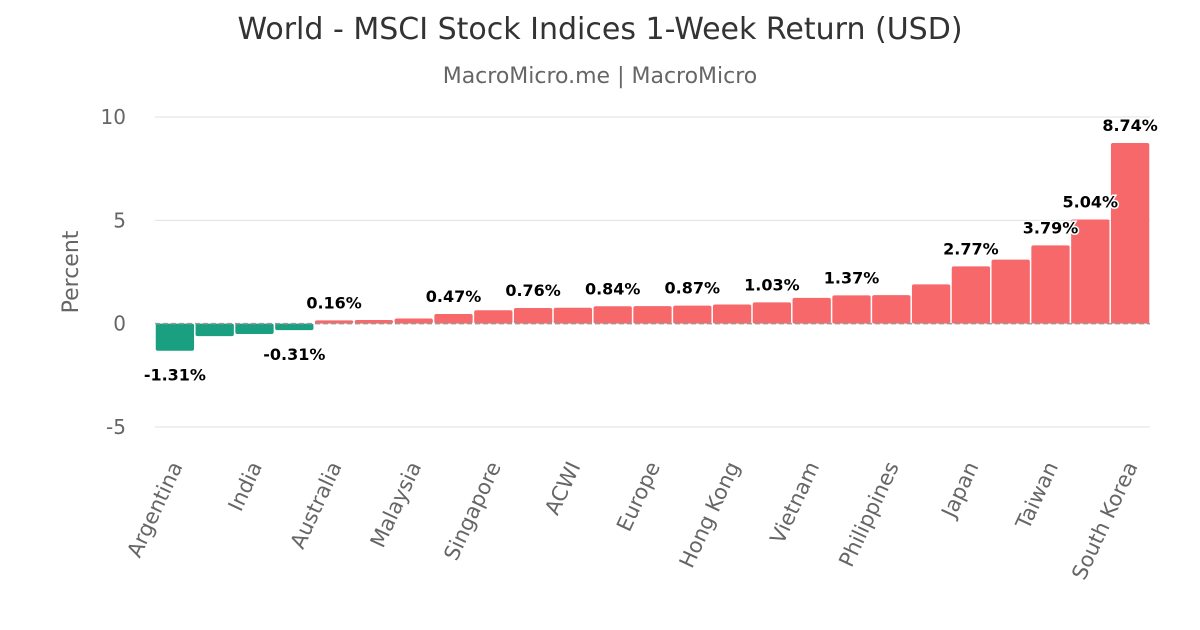 Image resolution: width=1200 pixels, height=630 pixels. I want to click on y-axis-title: Percent, so click(71, 271).